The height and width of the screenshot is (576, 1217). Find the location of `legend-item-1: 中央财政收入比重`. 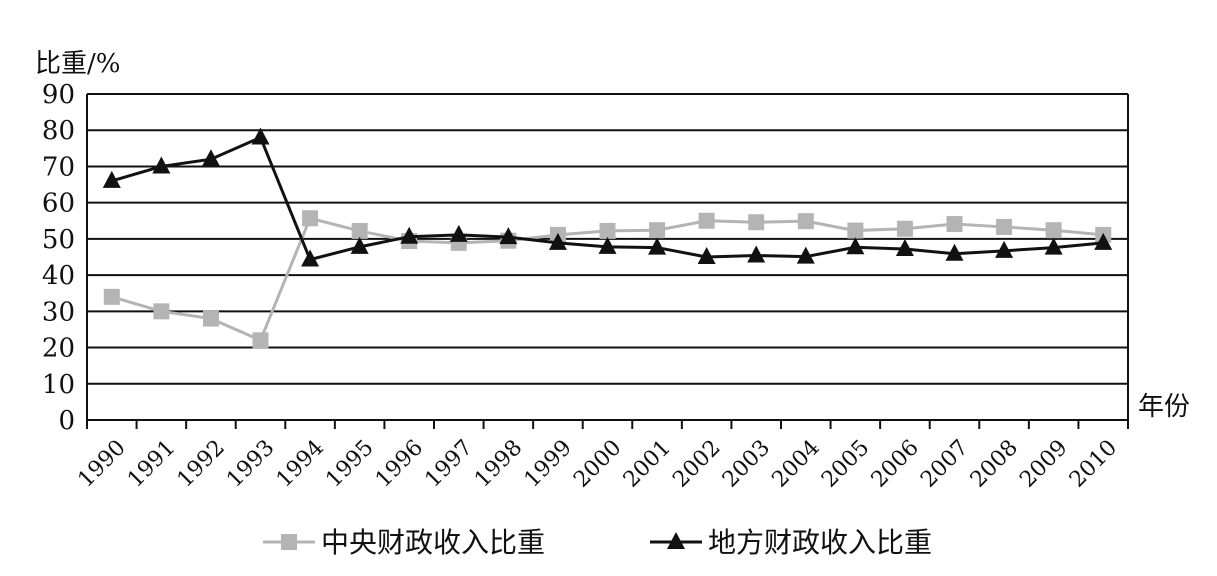

legend-item-1: 中央财政收入比重 is located at coordinates (404, 542).